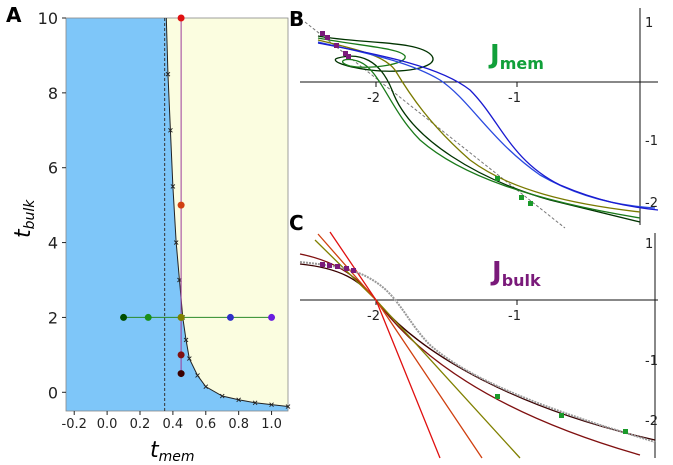  What do you see at coordinates (426, 118) in the screenshot?
I see `panel-b-markers` at bounding box center [426, 118].